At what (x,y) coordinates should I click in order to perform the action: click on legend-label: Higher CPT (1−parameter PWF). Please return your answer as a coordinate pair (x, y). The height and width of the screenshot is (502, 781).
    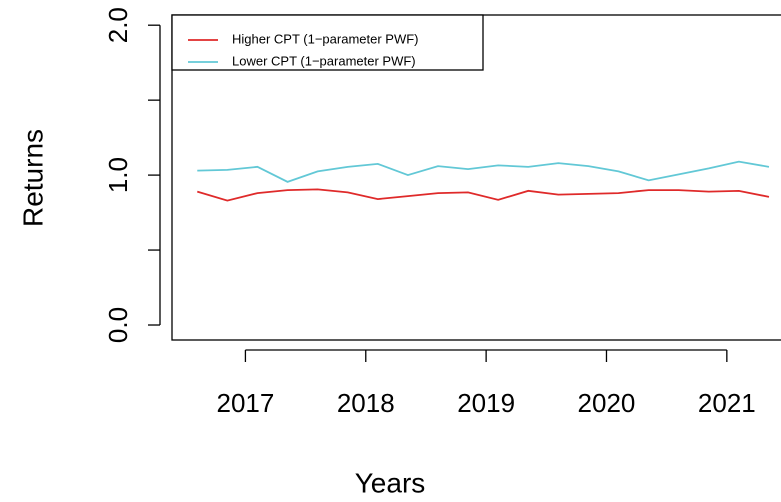
    Looking at the image, I should click on (325, 38).